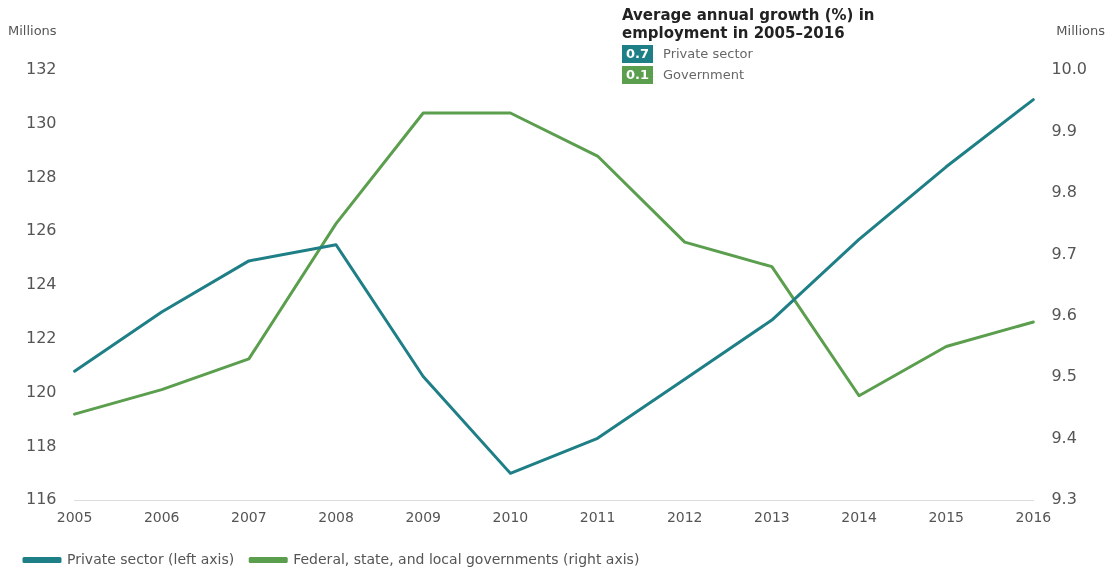 The image size is (1113, 581). Describe the element at coordinates (41, 499) in the screenshot. I see `y-tick-label: 116` at that location.